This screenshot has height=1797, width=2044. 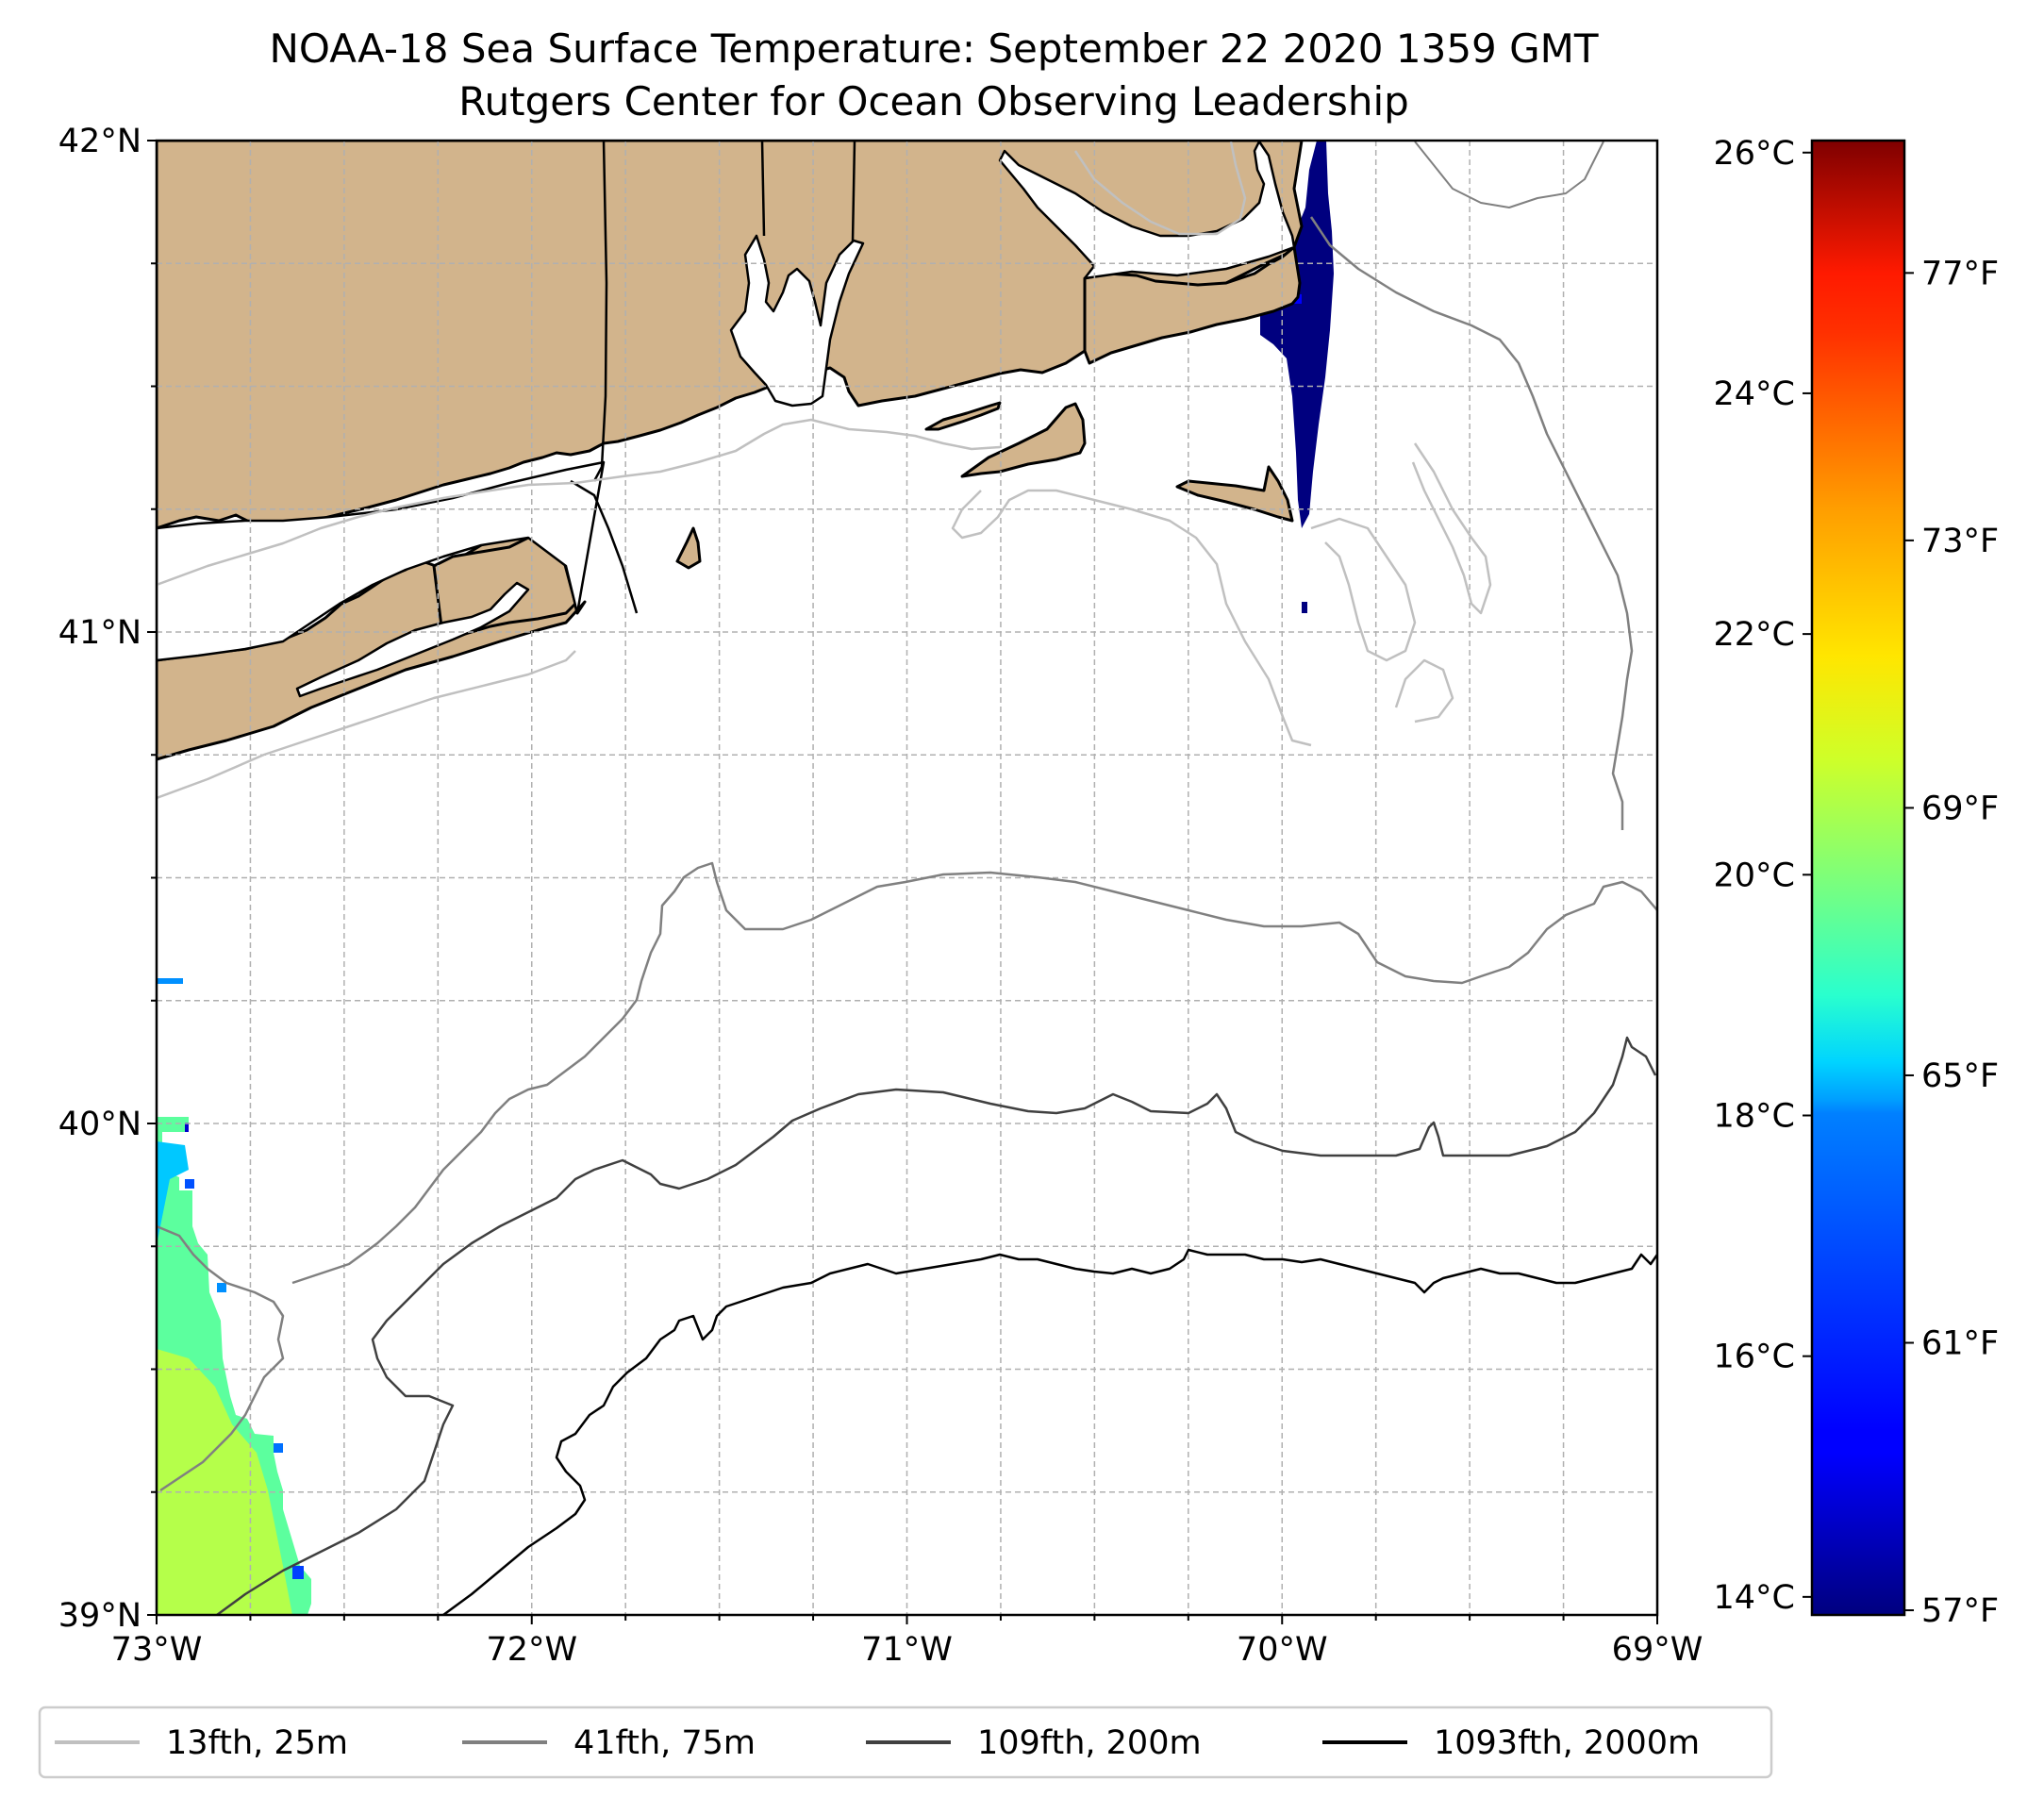 What do you see at coordinates (1424, 691) in the screenshot?
I see `isobath-25m-east` at bounding box center [1424, 691].